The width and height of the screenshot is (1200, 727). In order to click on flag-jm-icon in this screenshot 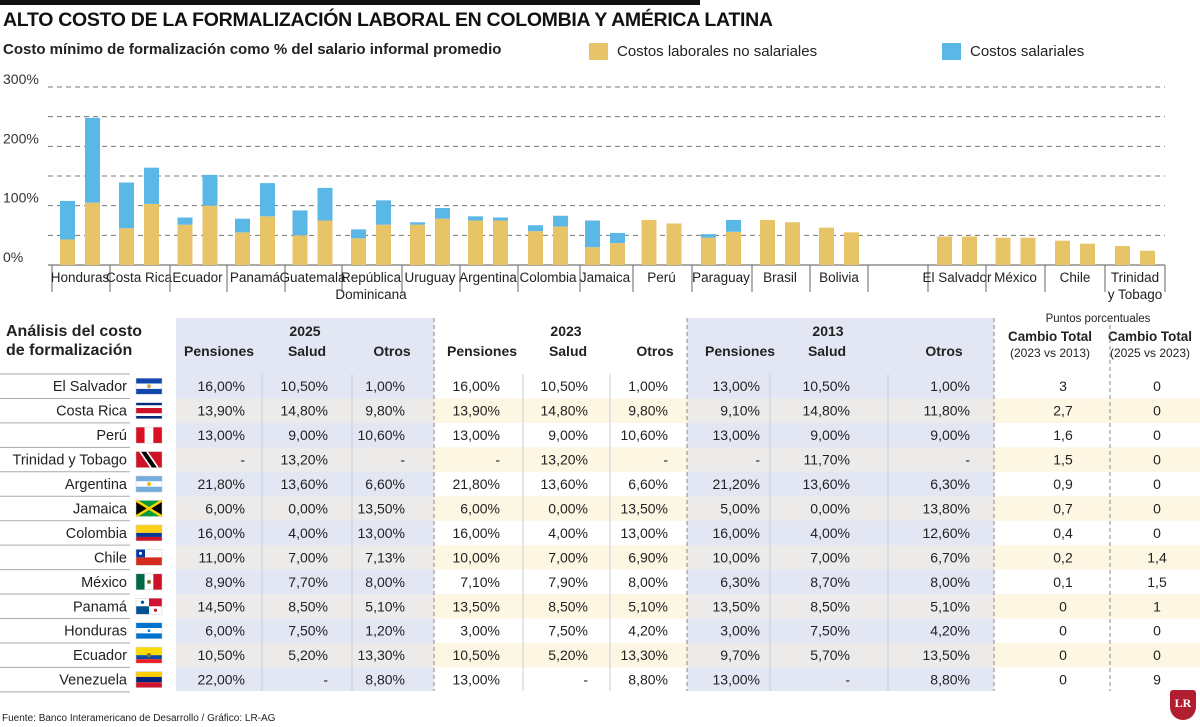, I will do `click(149, 508)`.